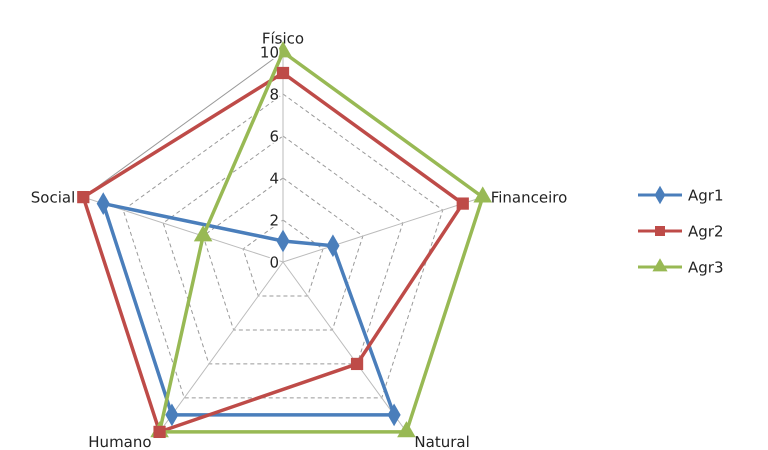  What do you see at coordinates (274, 178) in the screenshot?
I see `y-tick-label: 4` at bounding box center [274, 178].